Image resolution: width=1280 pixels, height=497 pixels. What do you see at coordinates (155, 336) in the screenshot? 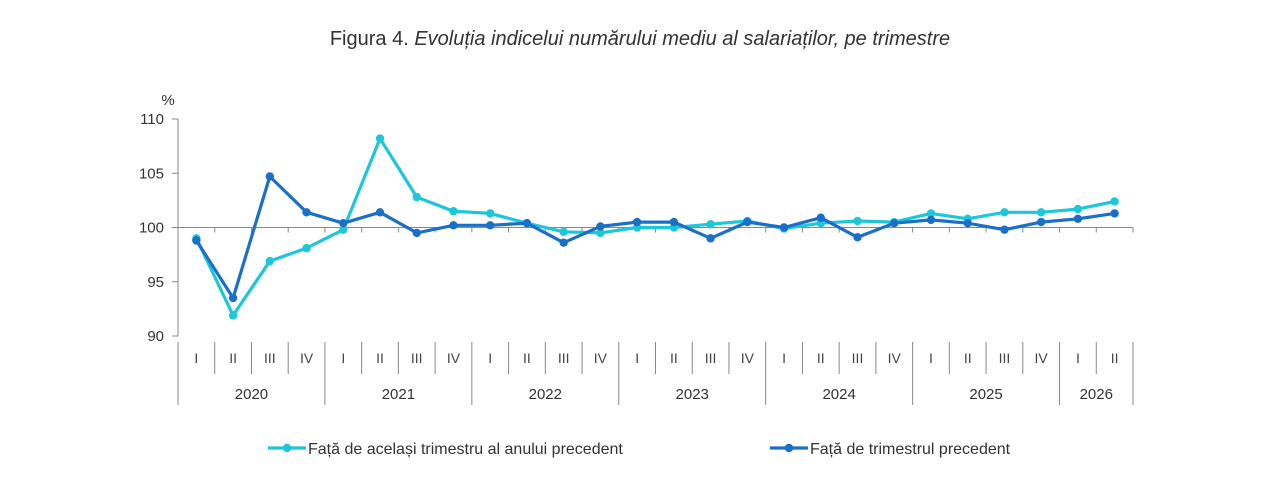
I see `y-tick-label: 90` at bounding box center [155, 336].